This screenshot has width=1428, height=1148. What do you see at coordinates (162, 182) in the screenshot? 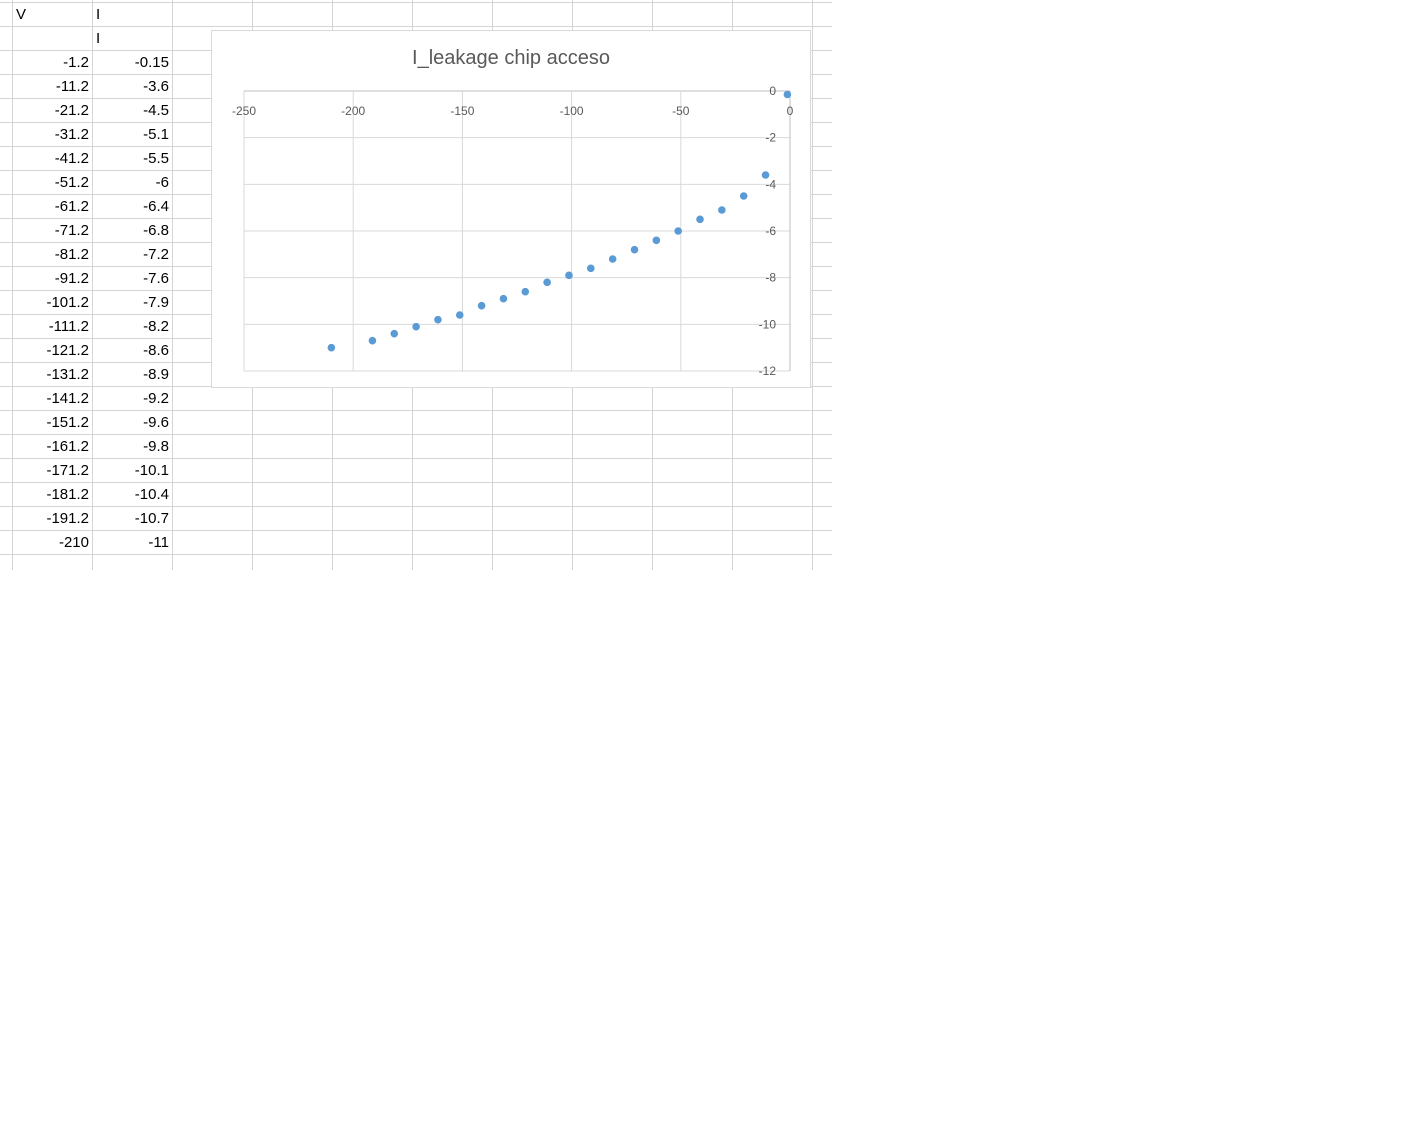
I see `cell-i: -6` at bounding box center [162, 182].